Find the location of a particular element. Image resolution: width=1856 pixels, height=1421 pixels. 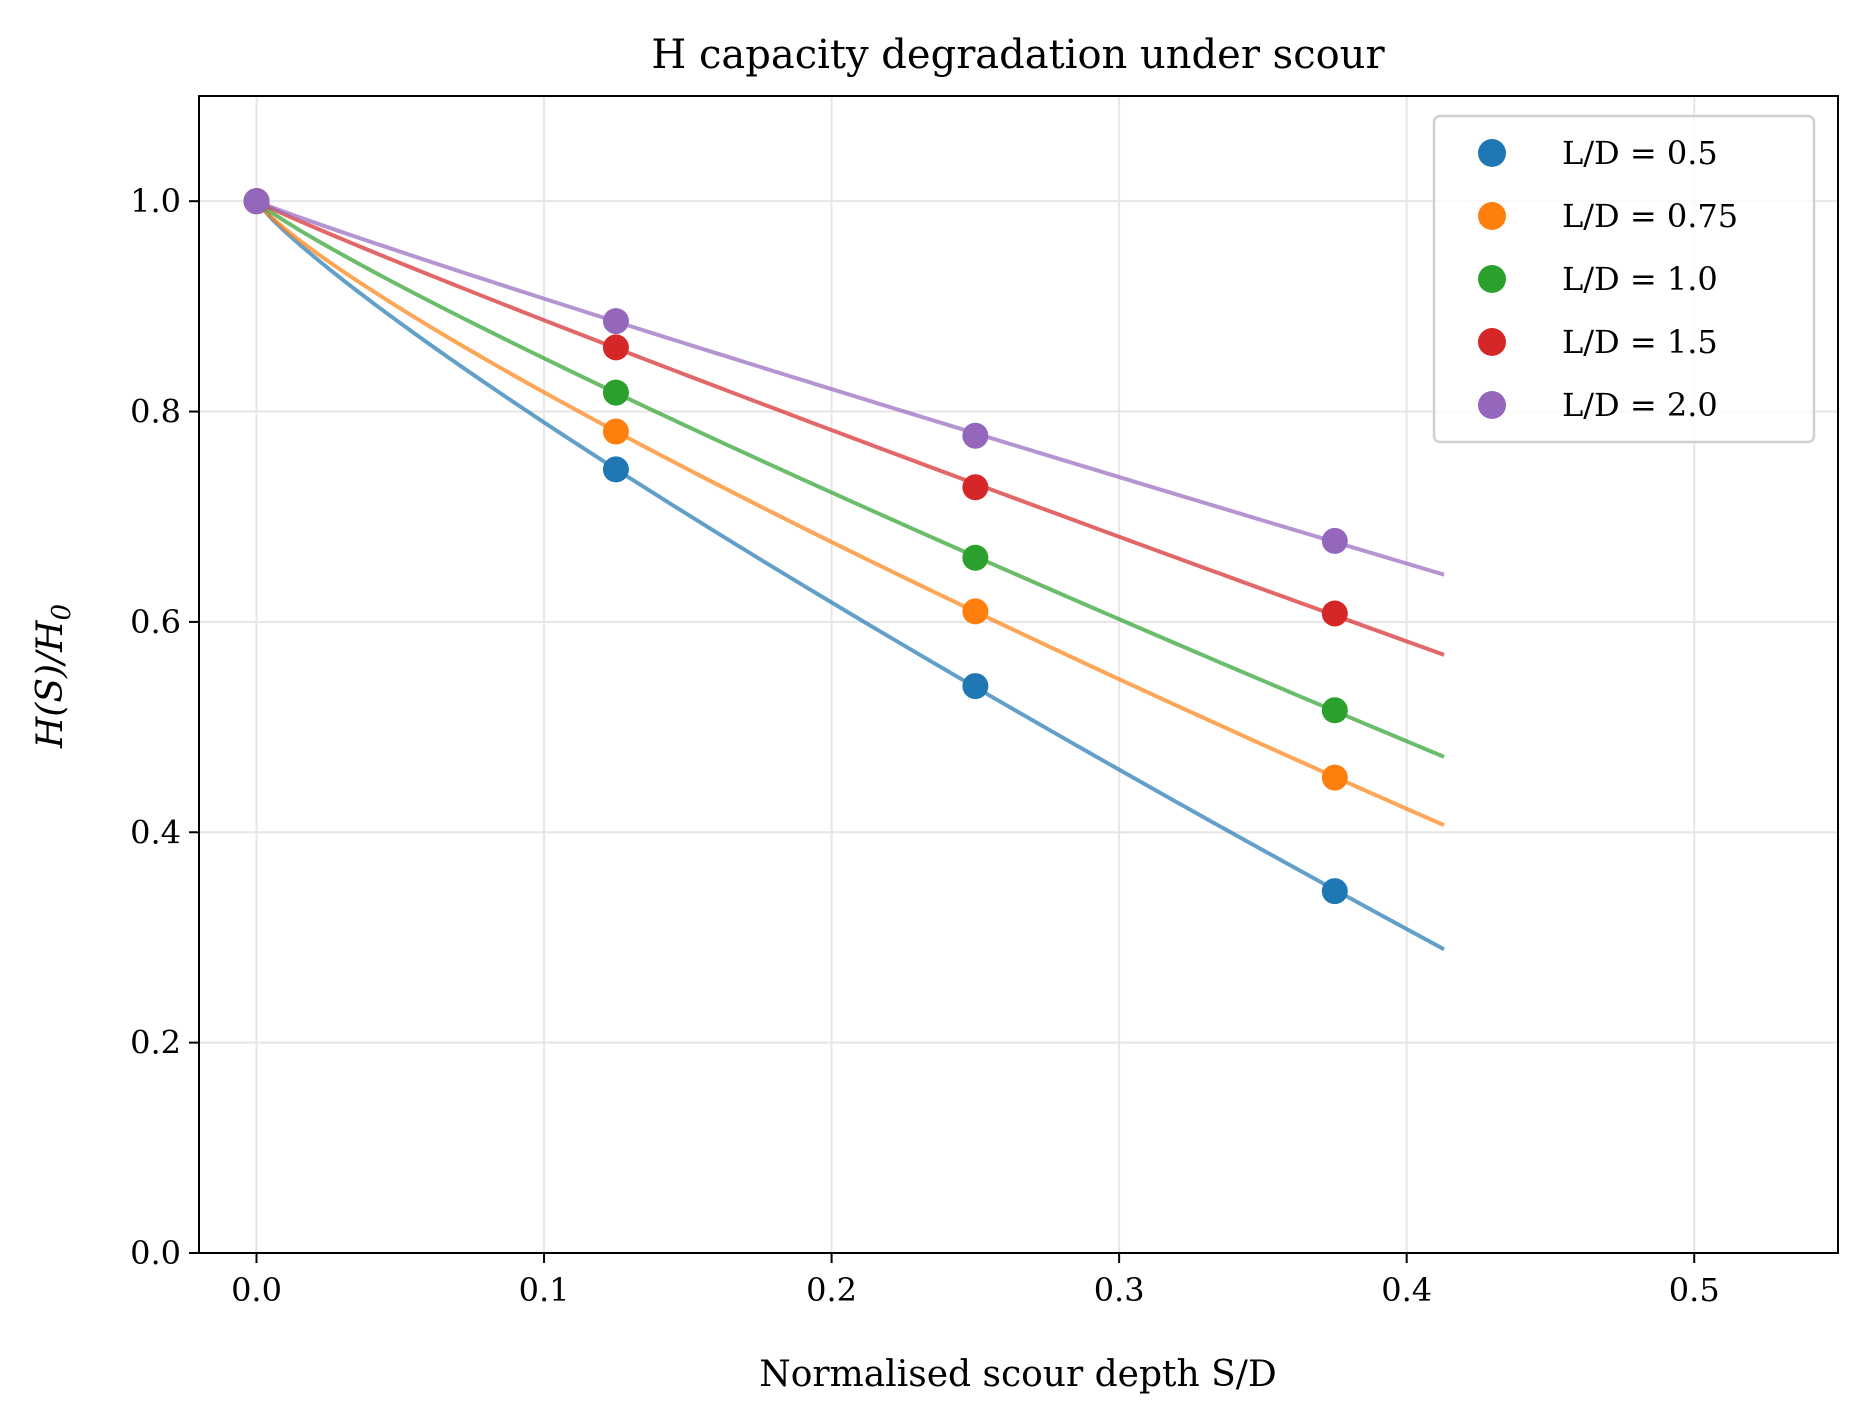

x-tick-label: 0.4 is located at coordinates (1406, 1290).